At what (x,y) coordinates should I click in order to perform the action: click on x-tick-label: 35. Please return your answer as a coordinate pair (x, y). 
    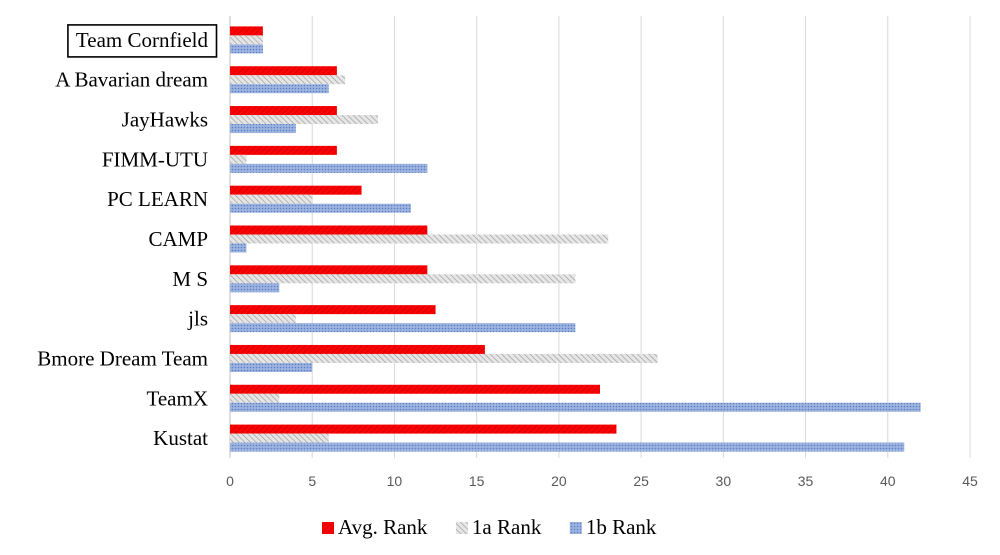
    Looking at the image, I should click on (806, 481).